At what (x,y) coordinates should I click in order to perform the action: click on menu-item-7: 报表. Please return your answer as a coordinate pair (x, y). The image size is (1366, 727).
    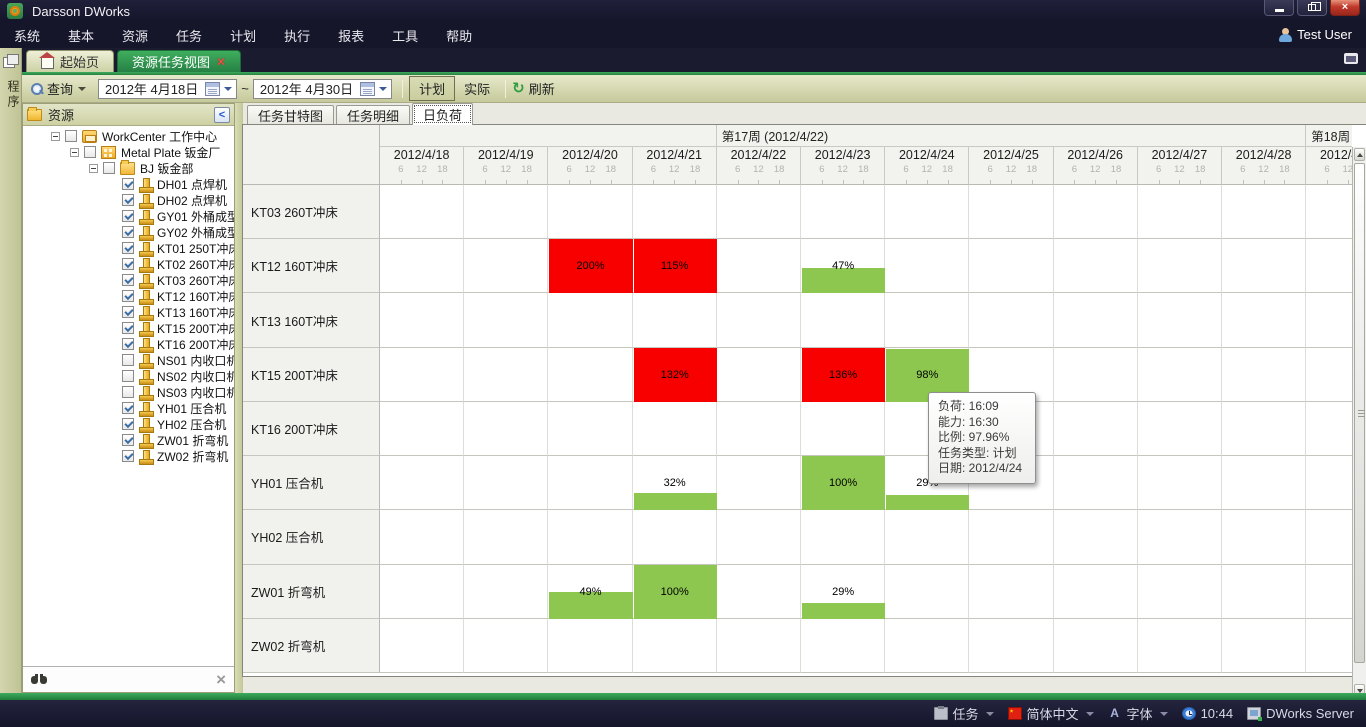
    Looking at the image, I should click on (351, 36).